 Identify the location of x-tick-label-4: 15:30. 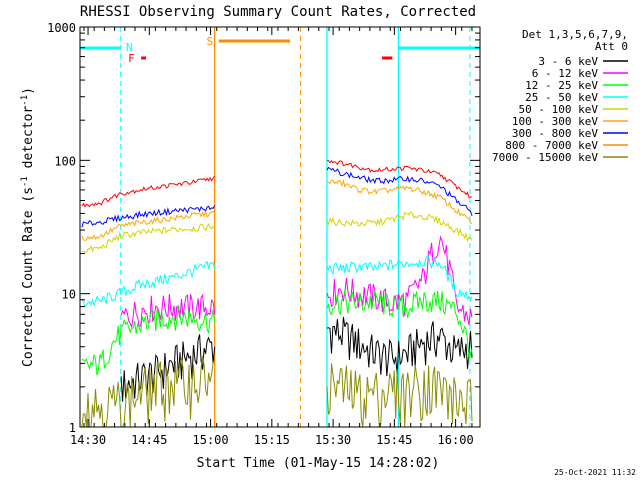
(333, 440).